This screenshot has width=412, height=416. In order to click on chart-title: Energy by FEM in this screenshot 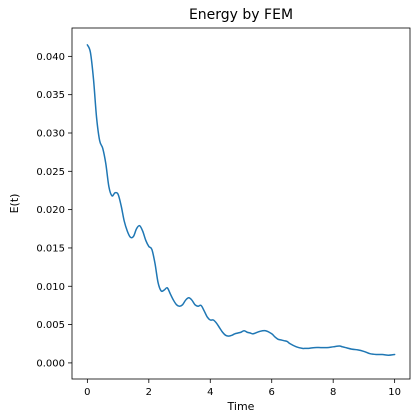, I will do `click(241, 15)`.